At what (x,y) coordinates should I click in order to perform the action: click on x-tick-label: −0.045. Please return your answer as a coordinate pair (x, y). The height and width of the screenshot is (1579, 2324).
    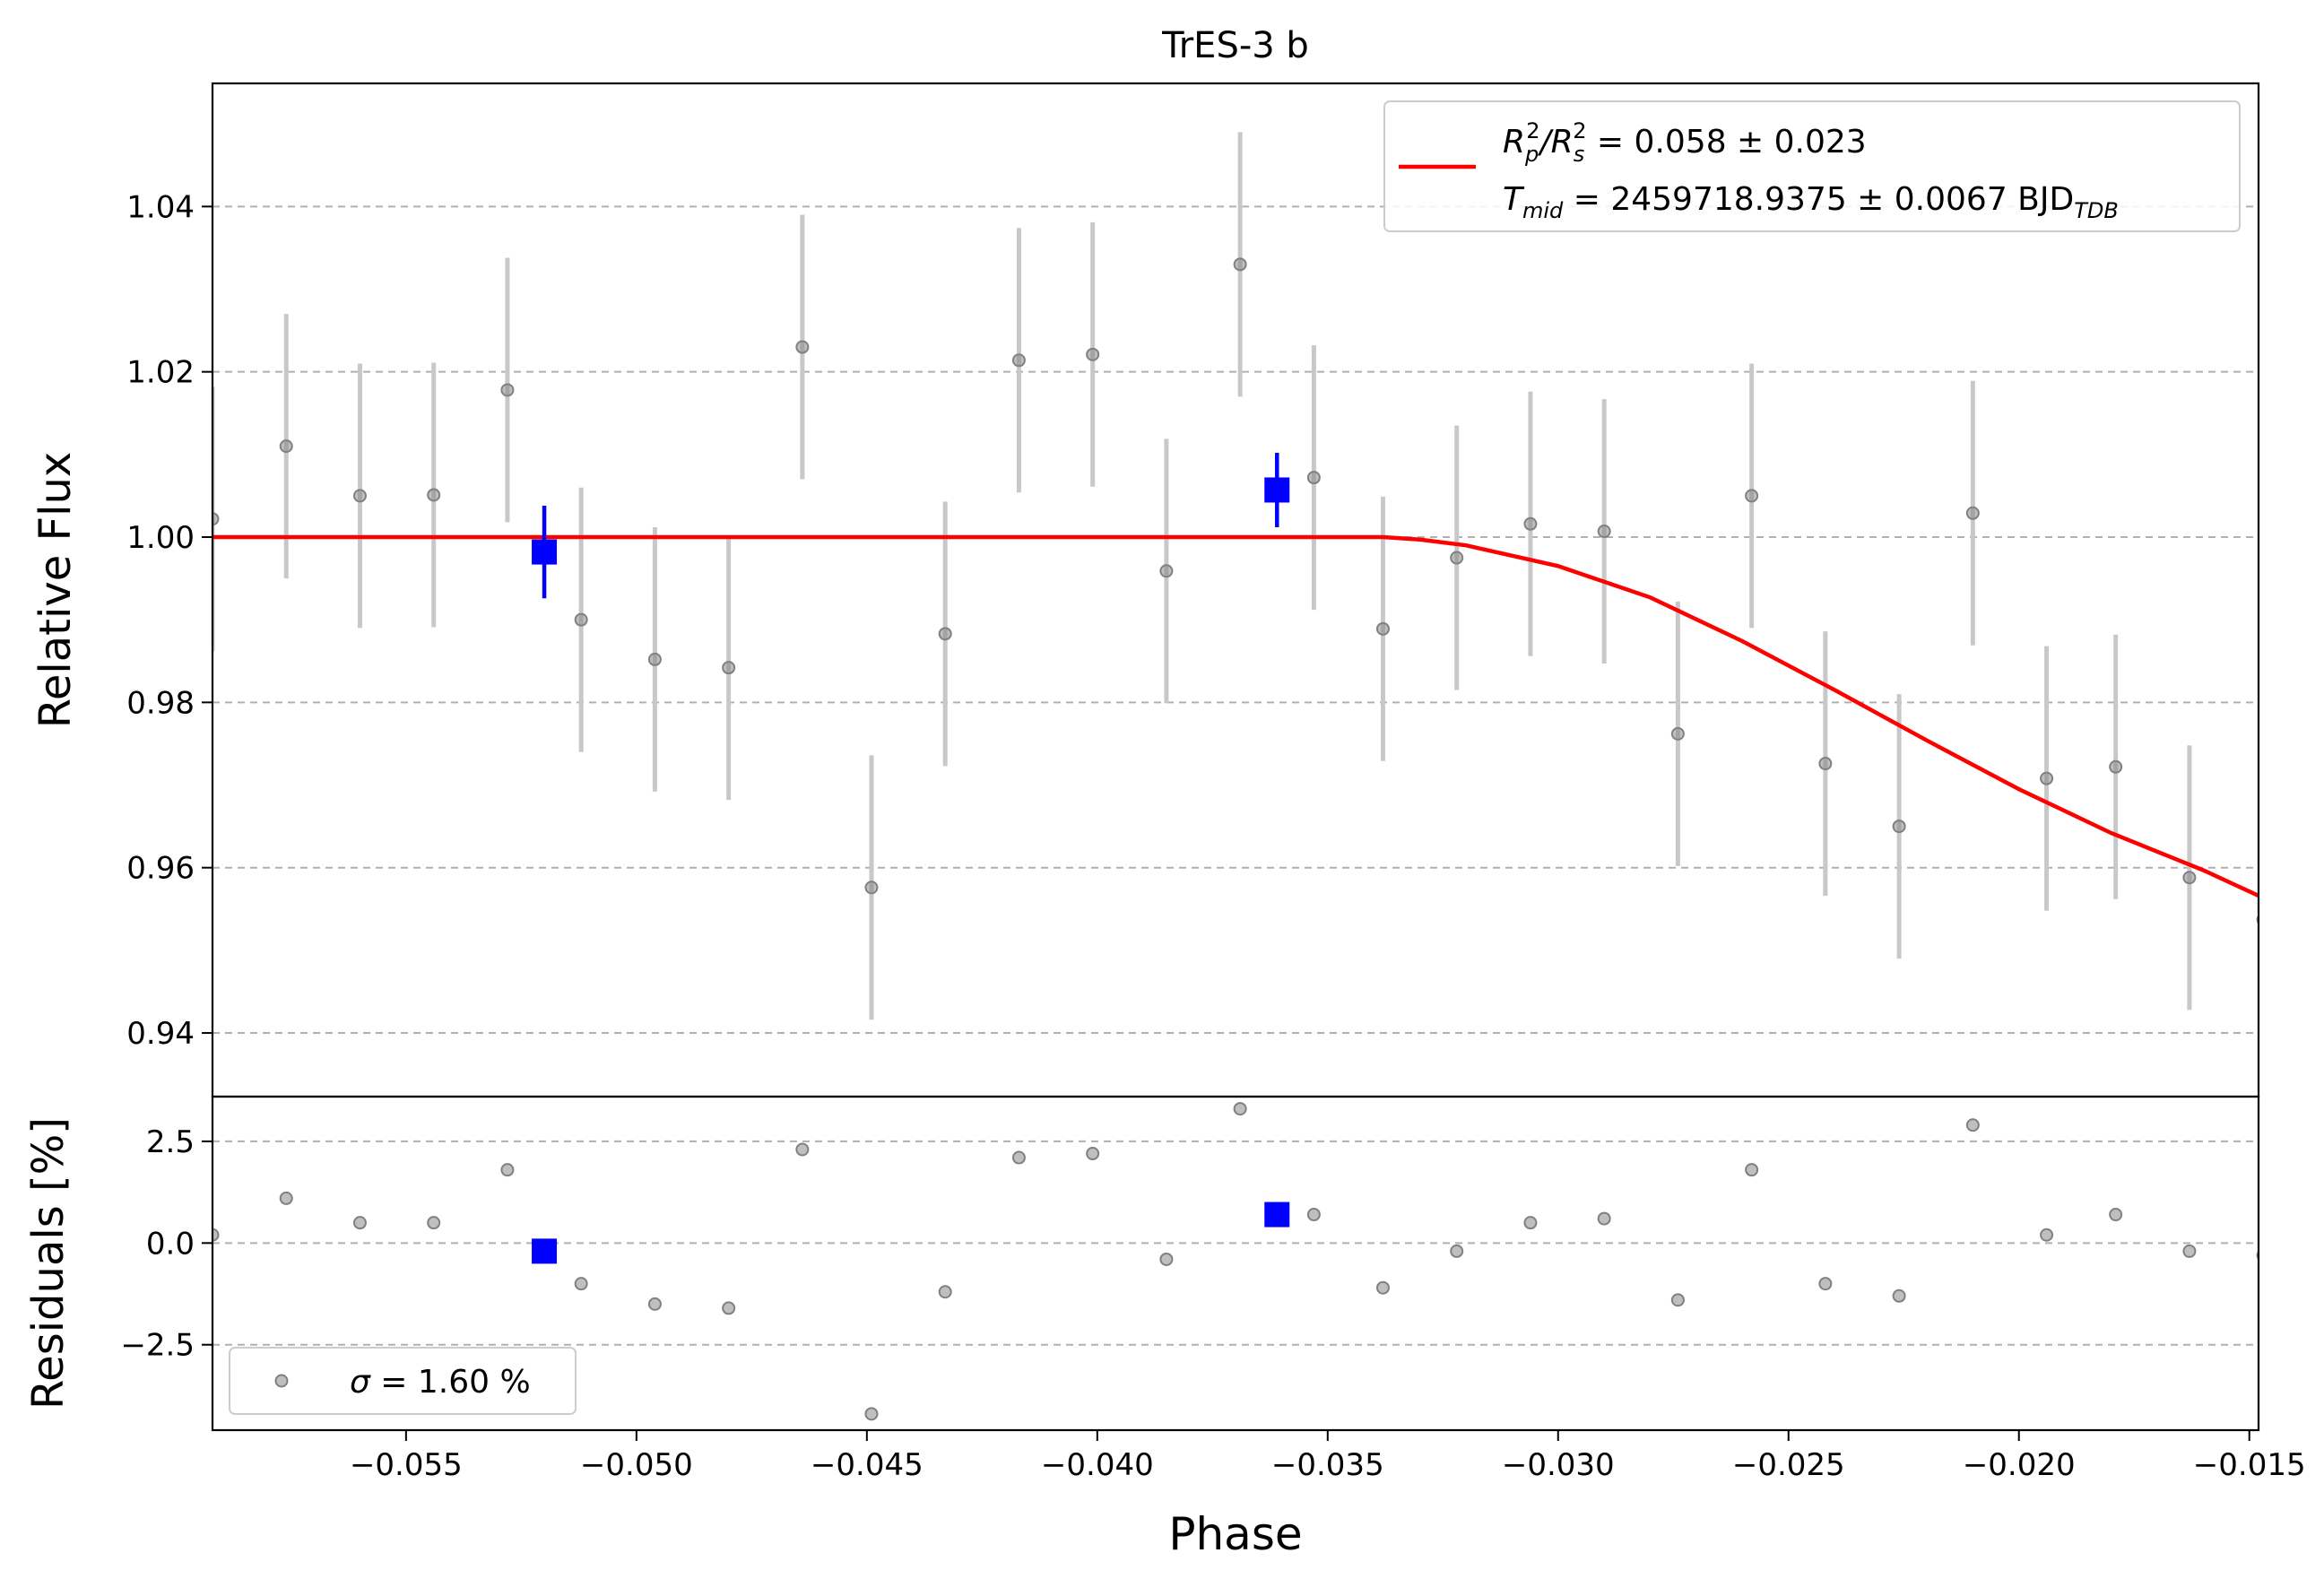
    Looking at the image, I should click on (867, 1465).